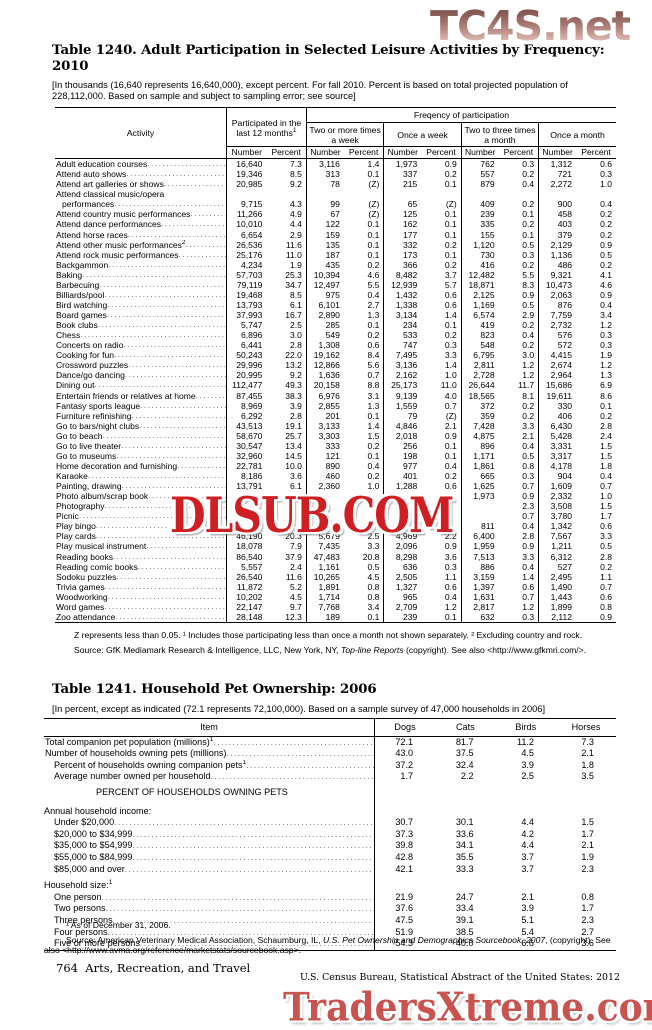  I want to click on cell-number: 28,148, so click(246, 617).